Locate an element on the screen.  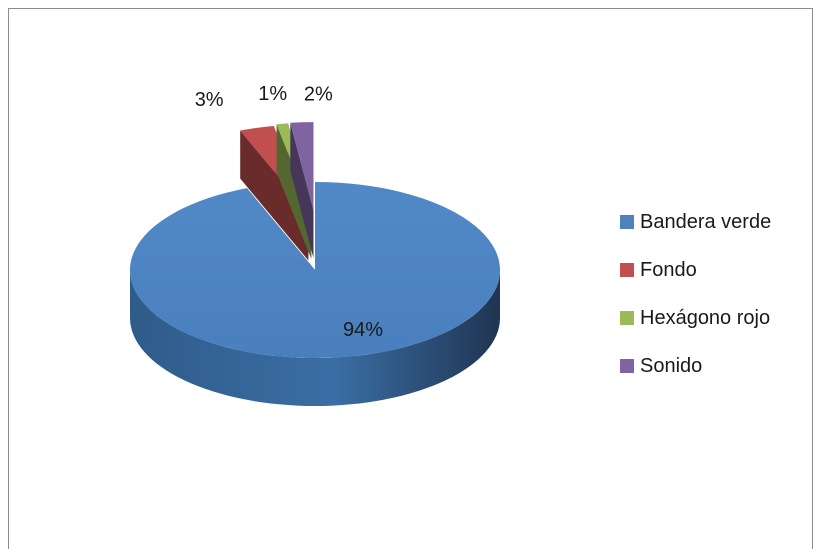
data-label: 3% is located at coordinates (209, 100).